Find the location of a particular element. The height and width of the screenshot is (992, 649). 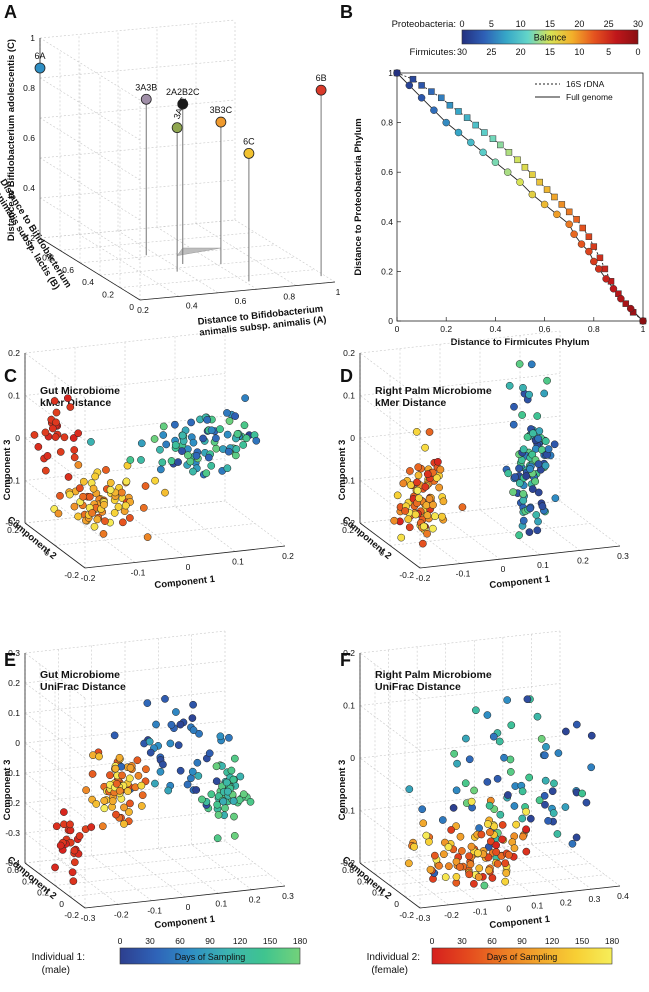

panel-b-colorbar is located at coordinates (550, 37).